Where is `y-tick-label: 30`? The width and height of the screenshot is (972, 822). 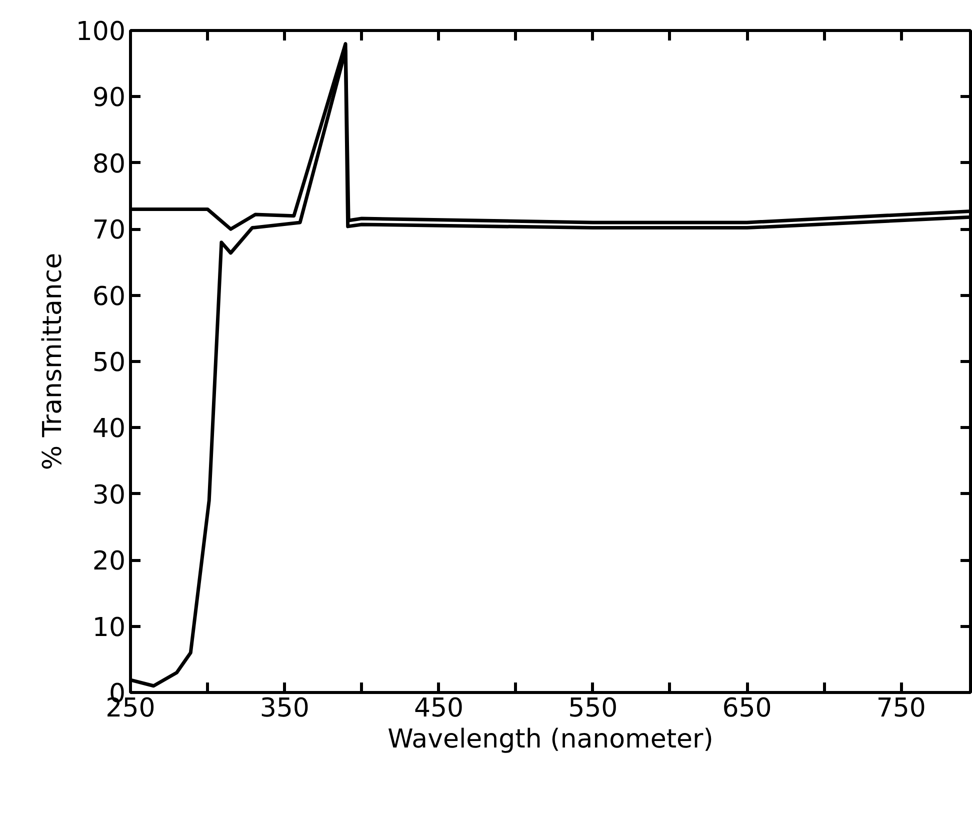 y-tick-label: 30 is located at coordinates (109, 495).